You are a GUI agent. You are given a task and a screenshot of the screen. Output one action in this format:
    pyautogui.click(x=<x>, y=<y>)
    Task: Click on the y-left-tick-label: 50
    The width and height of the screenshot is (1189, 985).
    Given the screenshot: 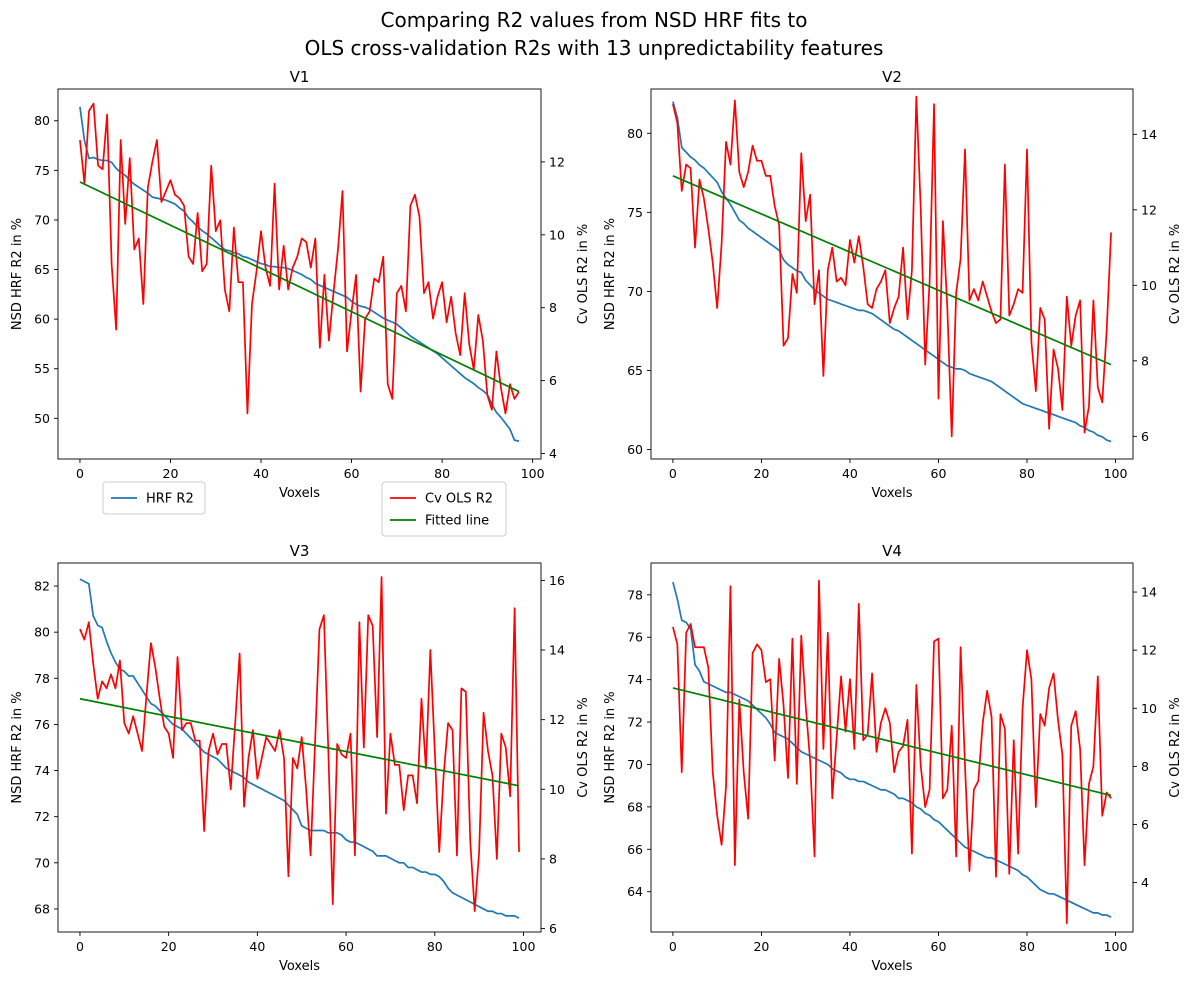 What is the action you would take?
    pyautogui.click(x=42, y=418)
    